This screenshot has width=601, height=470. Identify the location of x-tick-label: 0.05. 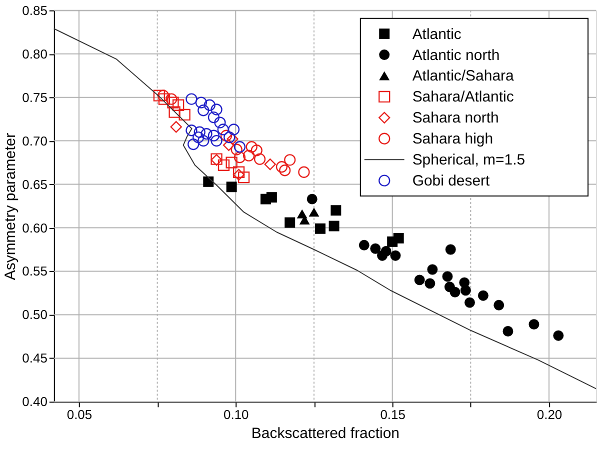
(79, 414).